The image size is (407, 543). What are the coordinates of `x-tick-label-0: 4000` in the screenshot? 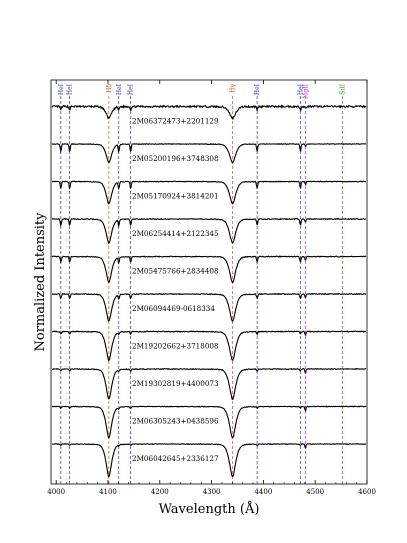 It's located at (56, 492).